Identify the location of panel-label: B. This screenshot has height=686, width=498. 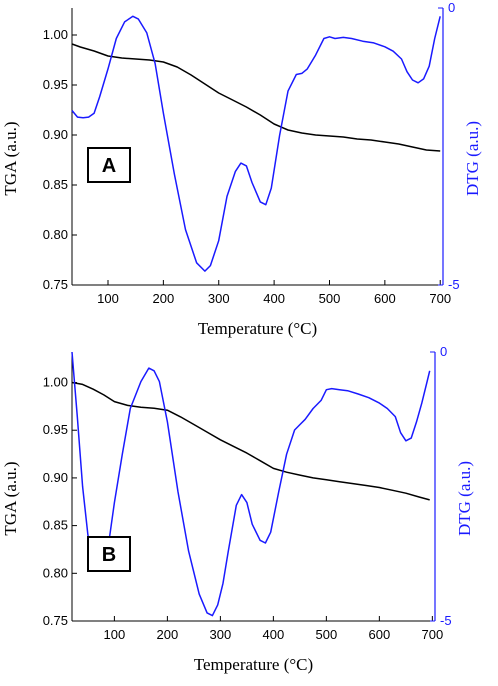
(109, 555).